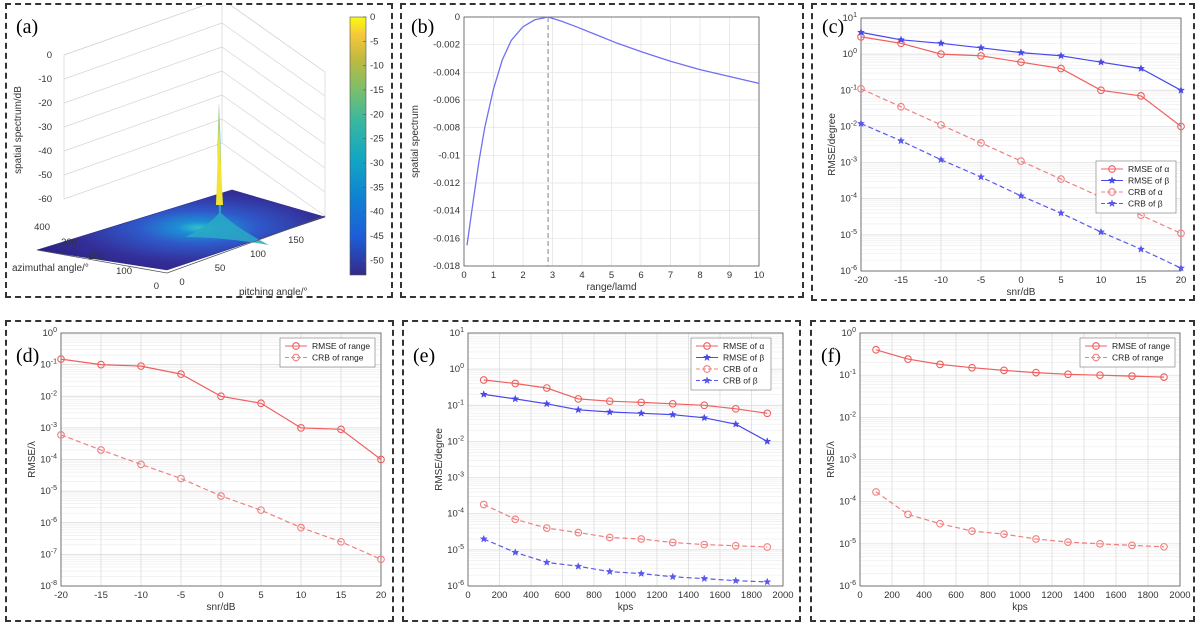 The height and width of the screenshot is (626, 1200). I want to click on x-tick-label: 2, so click(522, 275).